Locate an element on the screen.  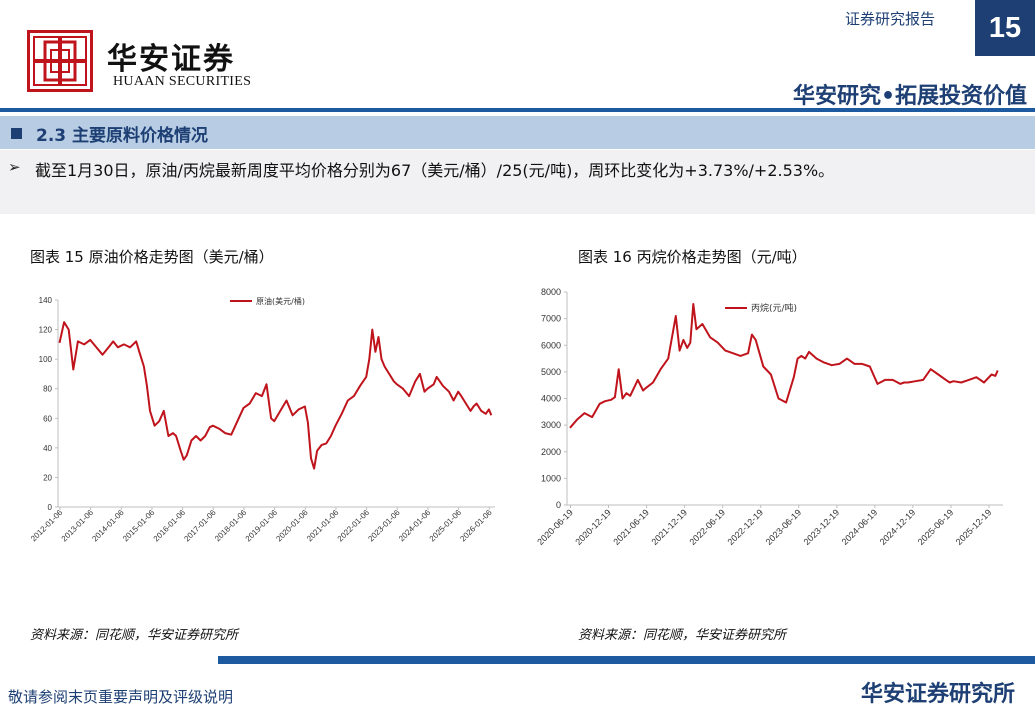
y-tick-label: 1000 is located at coordinates (551, 478).